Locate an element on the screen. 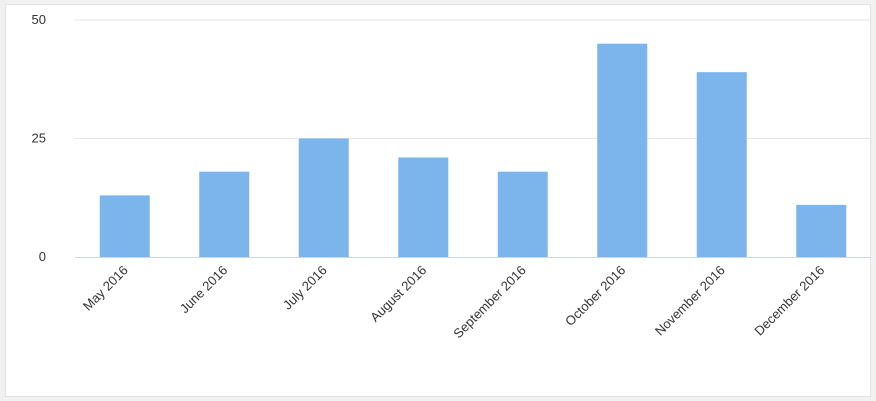  x-category-label: August 2016 is located at coordinates (398, 294).